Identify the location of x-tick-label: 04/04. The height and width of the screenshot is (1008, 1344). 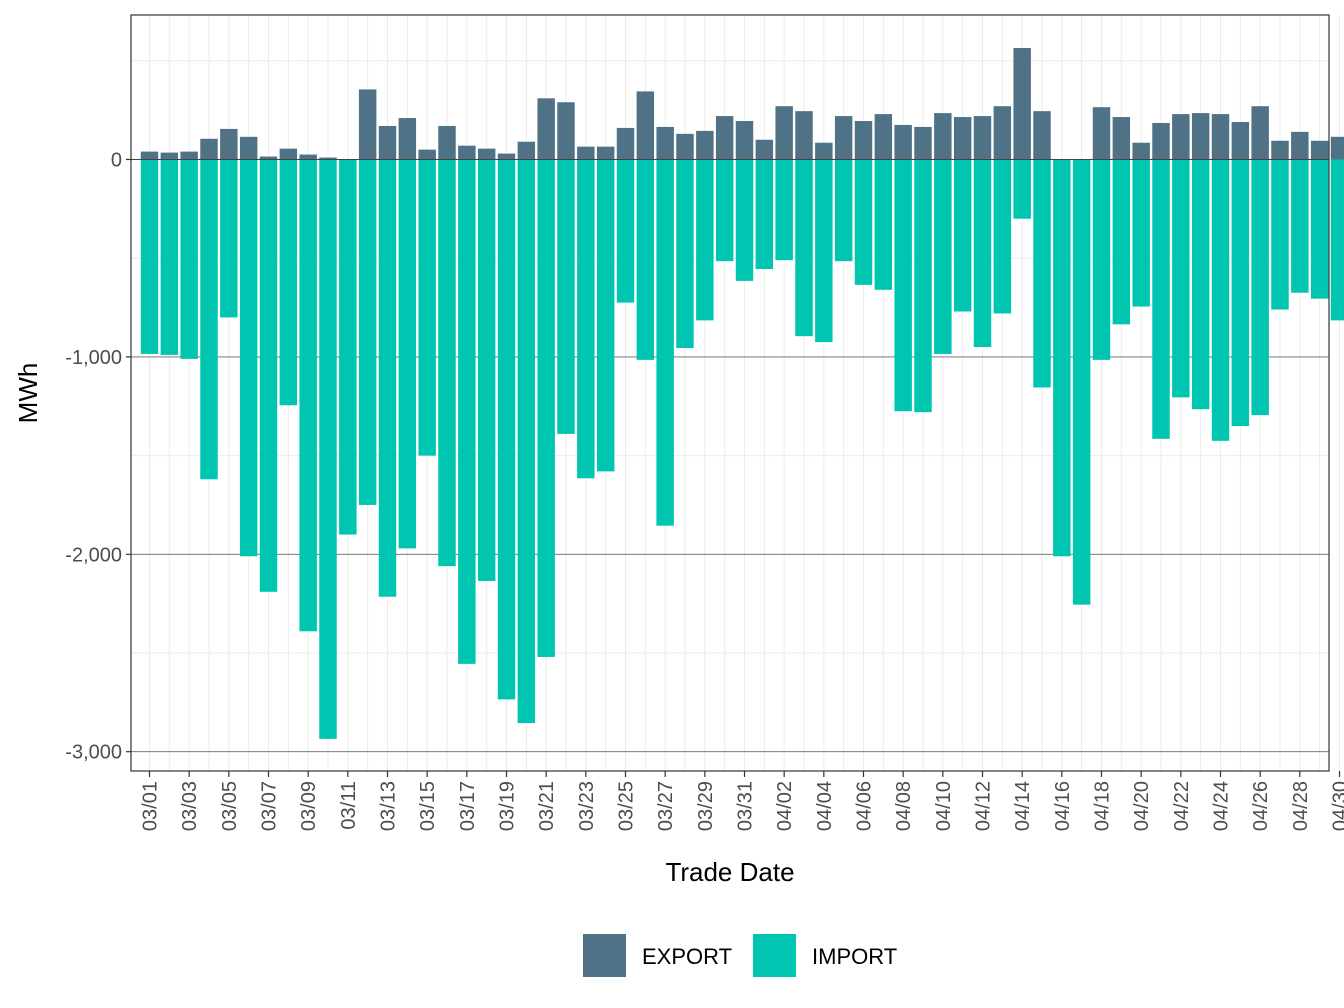
(825, 806).